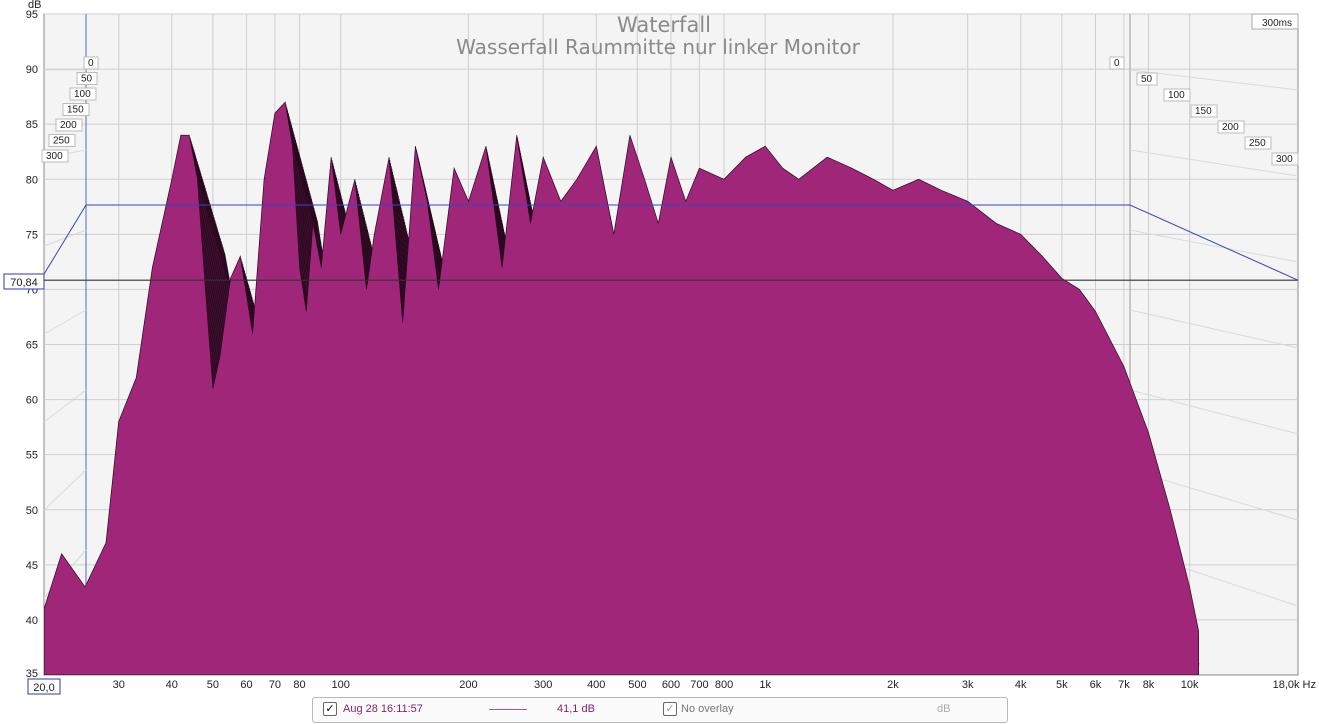 This screenshot has height=724, width=1319. What do you see at coordinates (32, 180) in the screenshot?
I see `y-tick-label: 80` at bounding box center [32, 180].